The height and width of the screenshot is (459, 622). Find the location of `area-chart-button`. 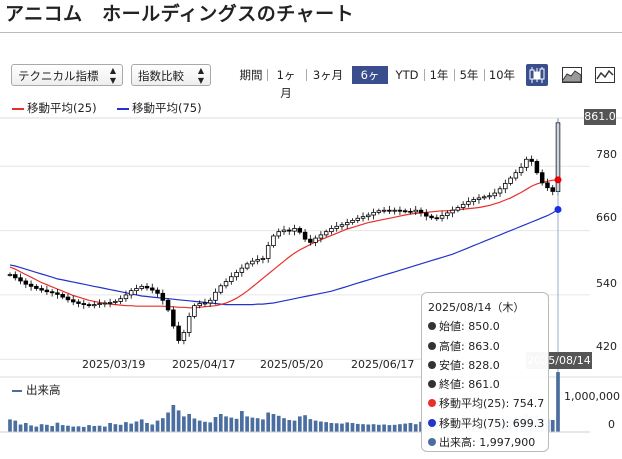

area-chart-button is located at coordinates (572, 75).